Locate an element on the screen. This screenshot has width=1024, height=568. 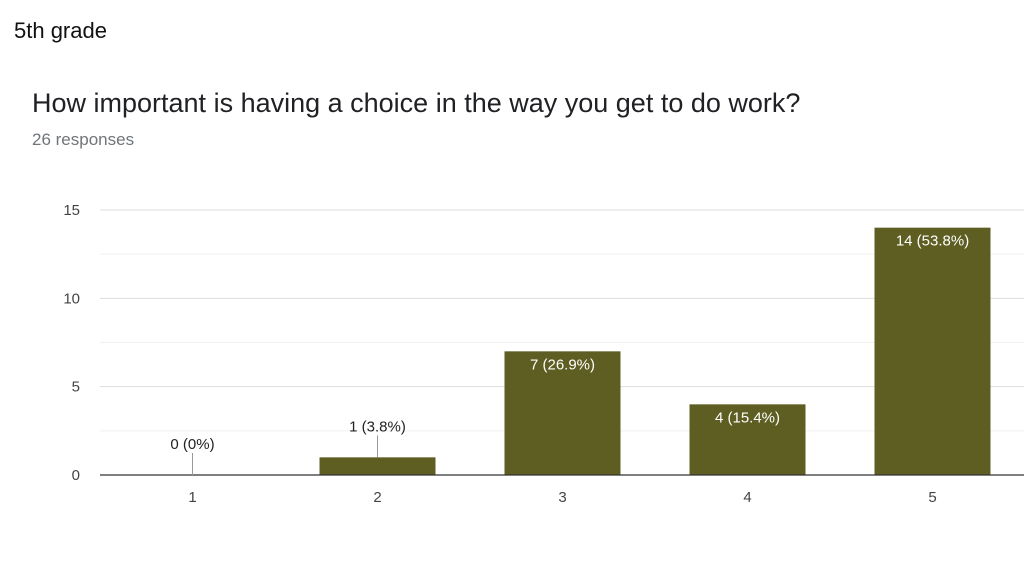
data-label: 1 (3.8%) is located at coordinates (377, 426).